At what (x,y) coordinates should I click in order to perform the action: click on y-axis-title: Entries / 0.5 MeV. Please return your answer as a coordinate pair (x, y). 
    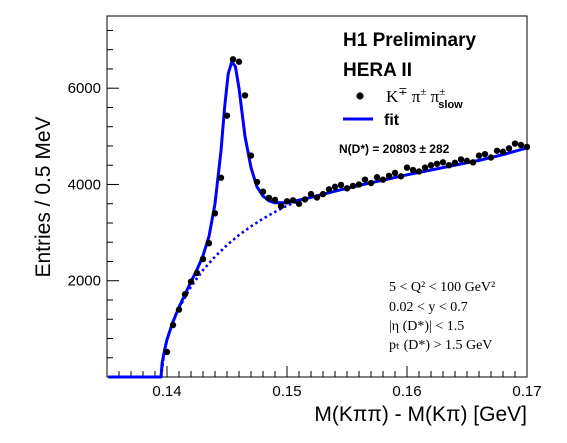
    Looking at the image, I should click on (43, 196).